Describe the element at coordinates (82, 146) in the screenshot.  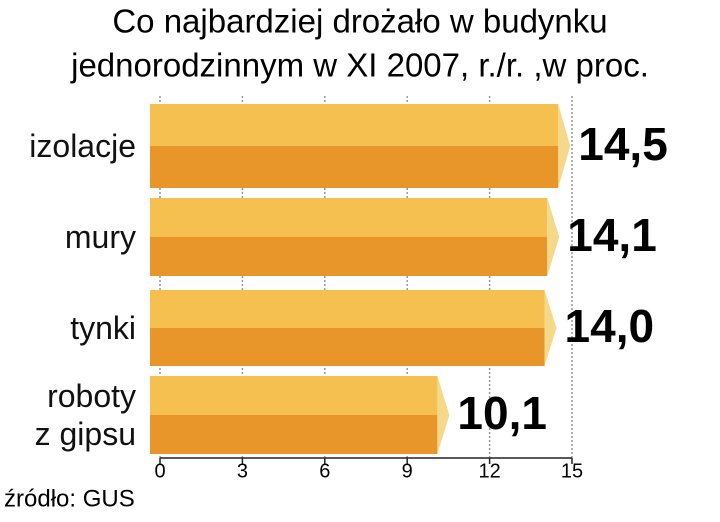
I see `y-tick-label: izolacje` at that location.